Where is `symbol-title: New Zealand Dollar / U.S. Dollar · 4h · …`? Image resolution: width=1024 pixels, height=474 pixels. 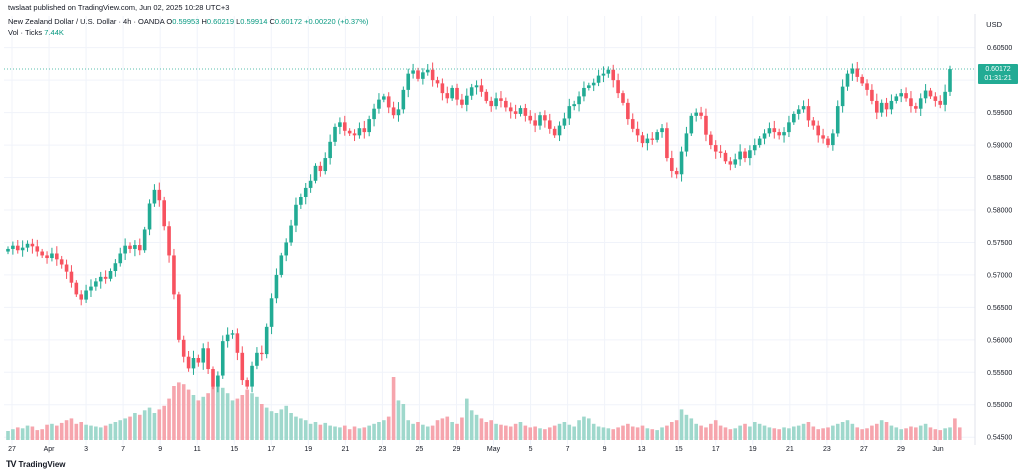 symbol-title: New Zealand Dollar / U.S. Dollar · 4h · … is located at coordinates (86, 21).